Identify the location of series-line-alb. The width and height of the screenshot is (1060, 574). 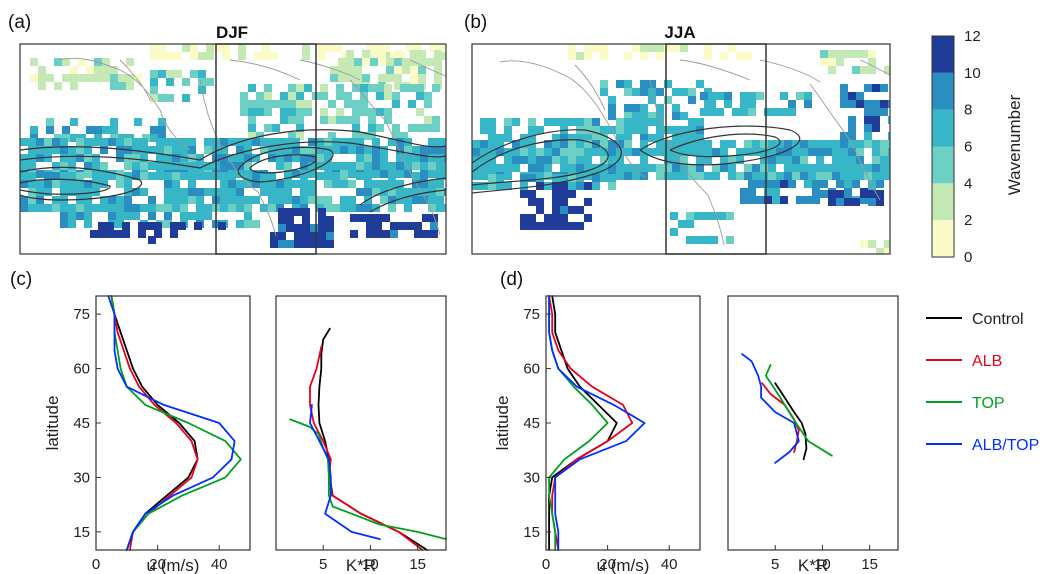
(366, 448).